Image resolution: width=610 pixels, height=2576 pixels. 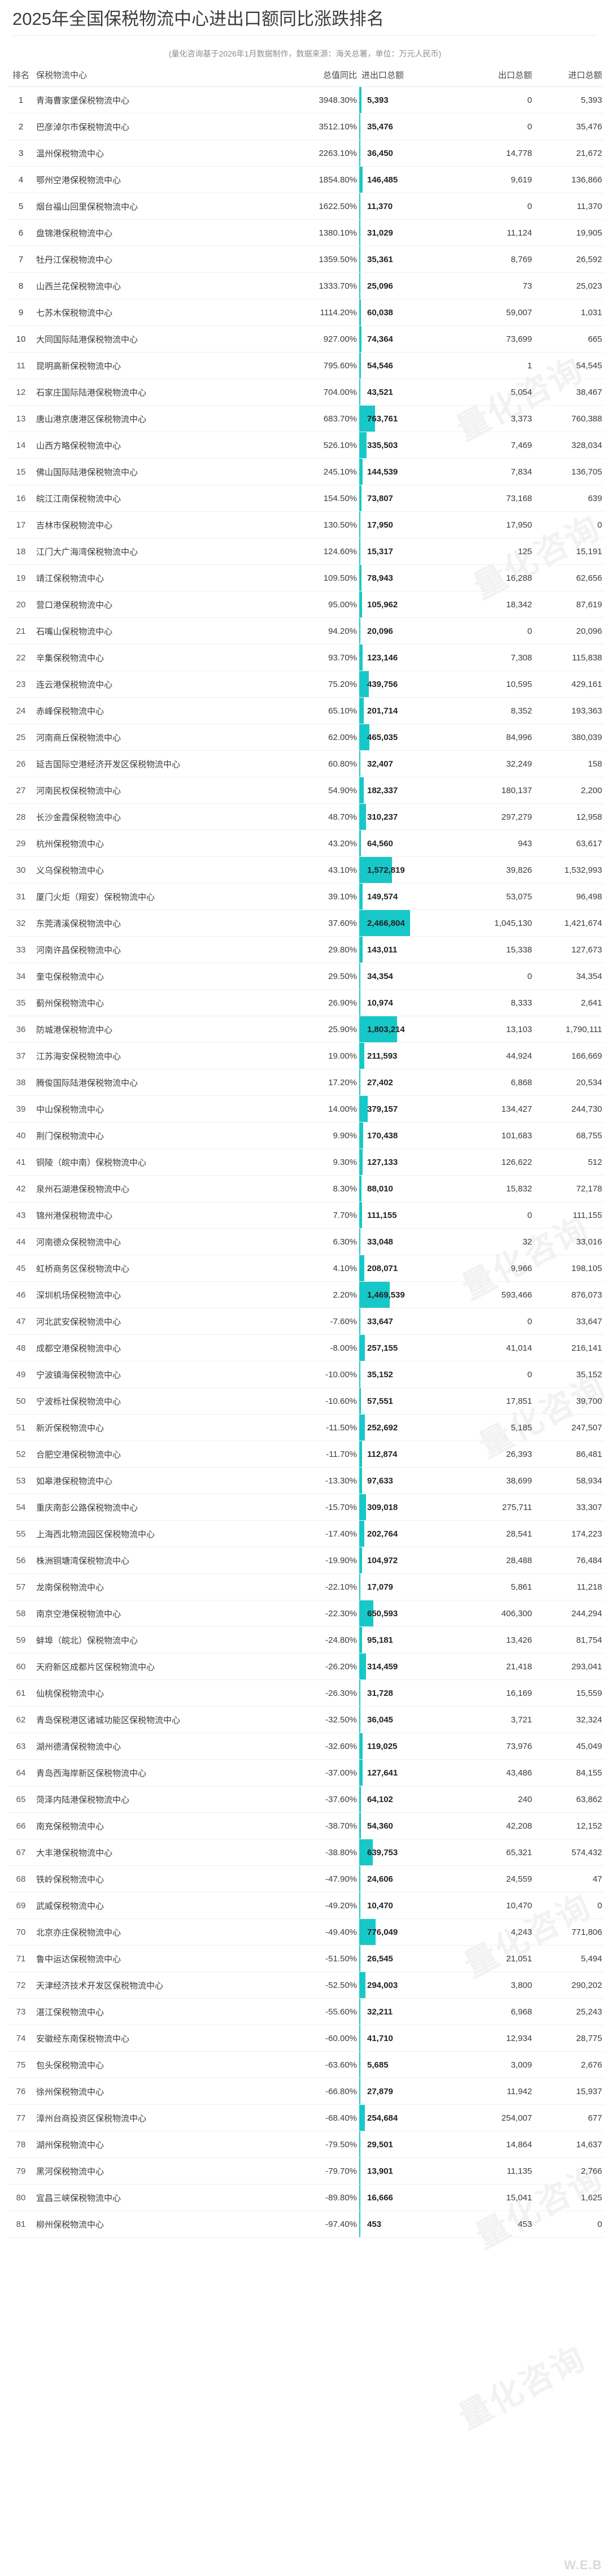 I want to click on table-row: 5 烟台福山回里保税物流中心 1622.50% 11,370 0 11,370, so click(x=306, y=206).